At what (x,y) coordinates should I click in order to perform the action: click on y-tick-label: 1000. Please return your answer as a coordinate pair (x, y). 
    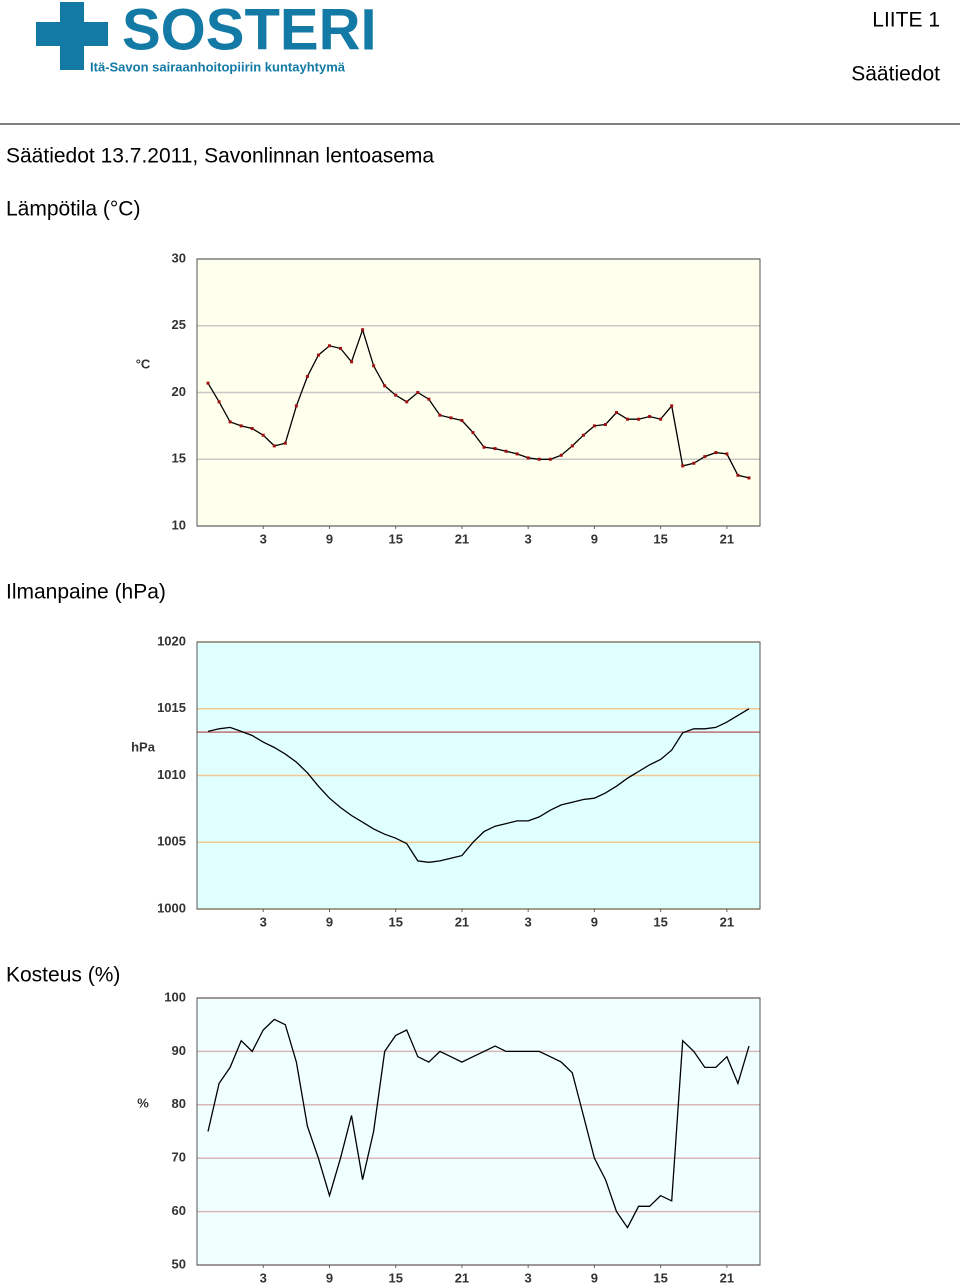
    Looking at the image, I should click on (171, 907).